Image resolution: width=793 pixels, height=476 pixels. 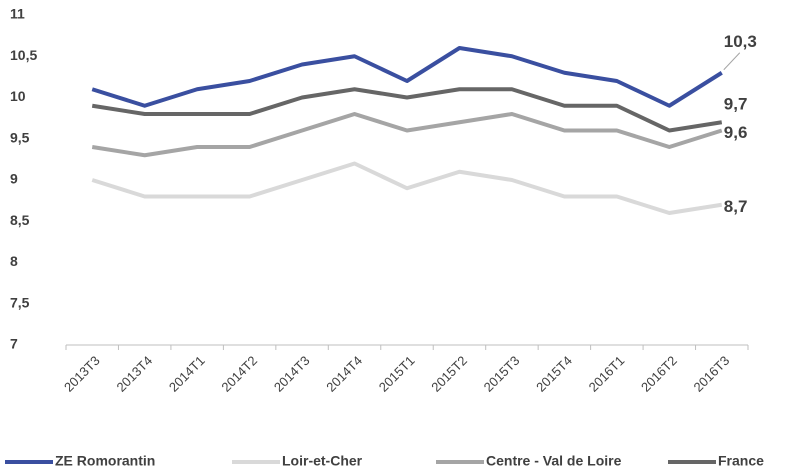 I want to click on y-tick-label: 8,5, so click(x=20, y=220).